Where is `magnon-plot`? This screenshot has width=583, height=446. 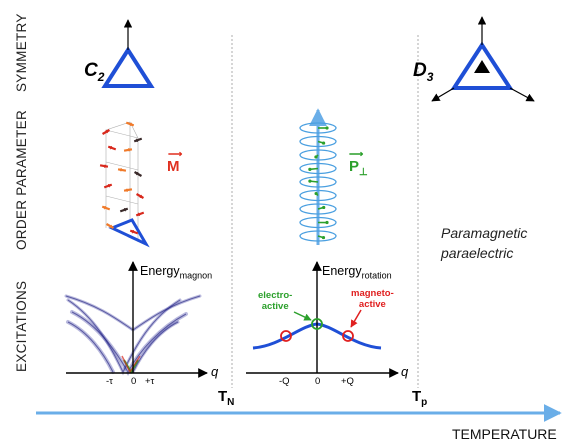 magnon-plot is located at coordinates (136, 319).